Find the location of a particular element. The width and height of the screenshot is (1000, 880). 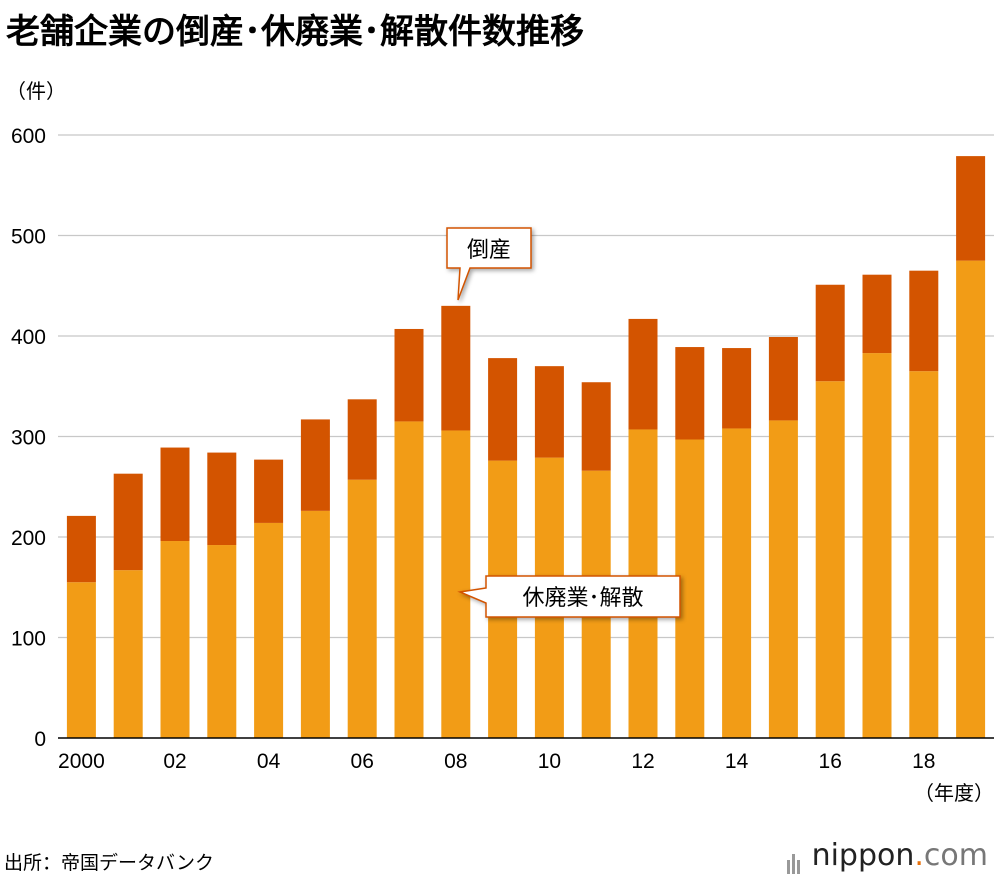

x-tick-label: 16 is located at coordinates (830, 761).